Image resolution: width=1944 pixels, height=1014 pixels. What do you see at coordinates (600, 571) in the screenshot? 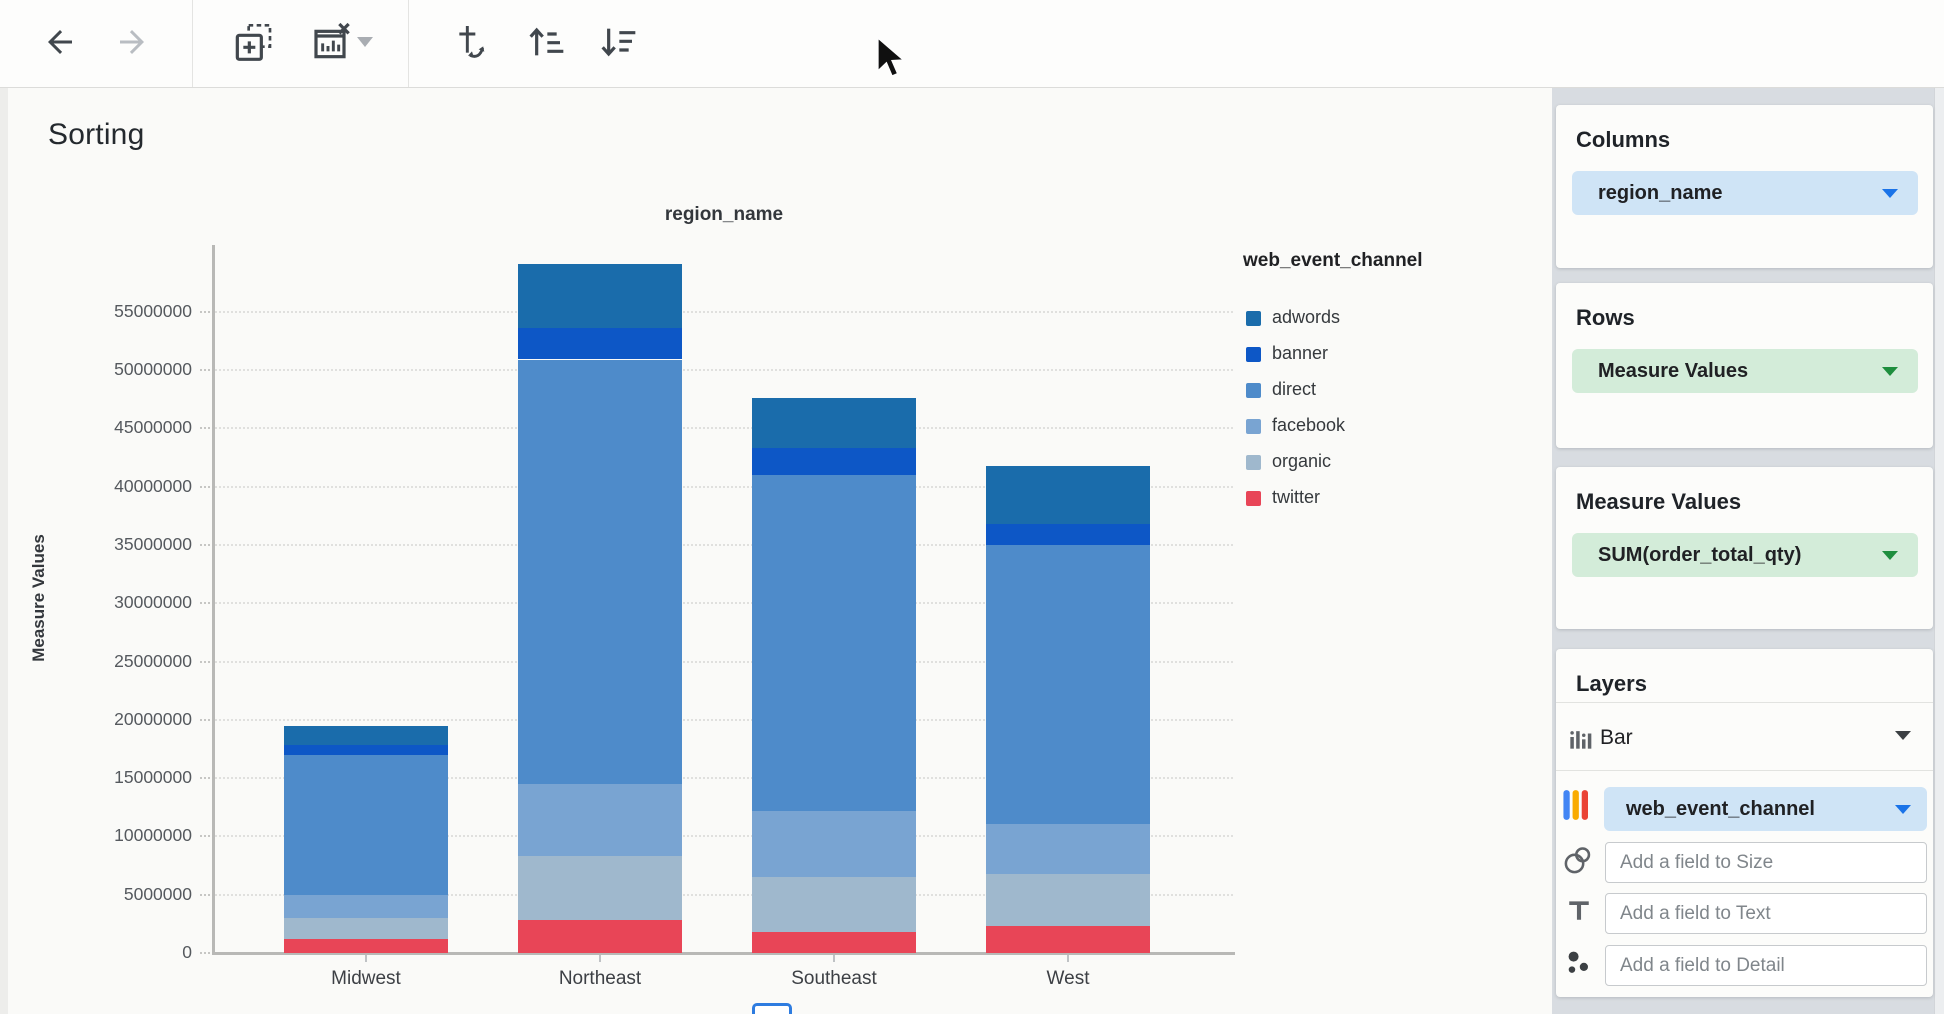
I see `bar-segment-direct-Northeast` at bounding box center [600, 571].